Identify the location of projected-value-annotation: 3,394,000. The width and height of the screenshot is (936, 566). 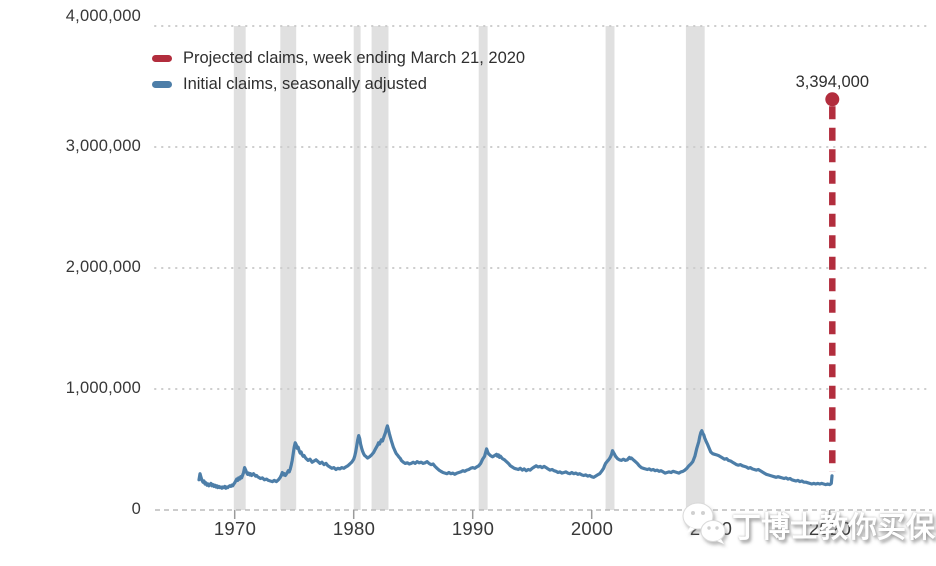
(832, 82).